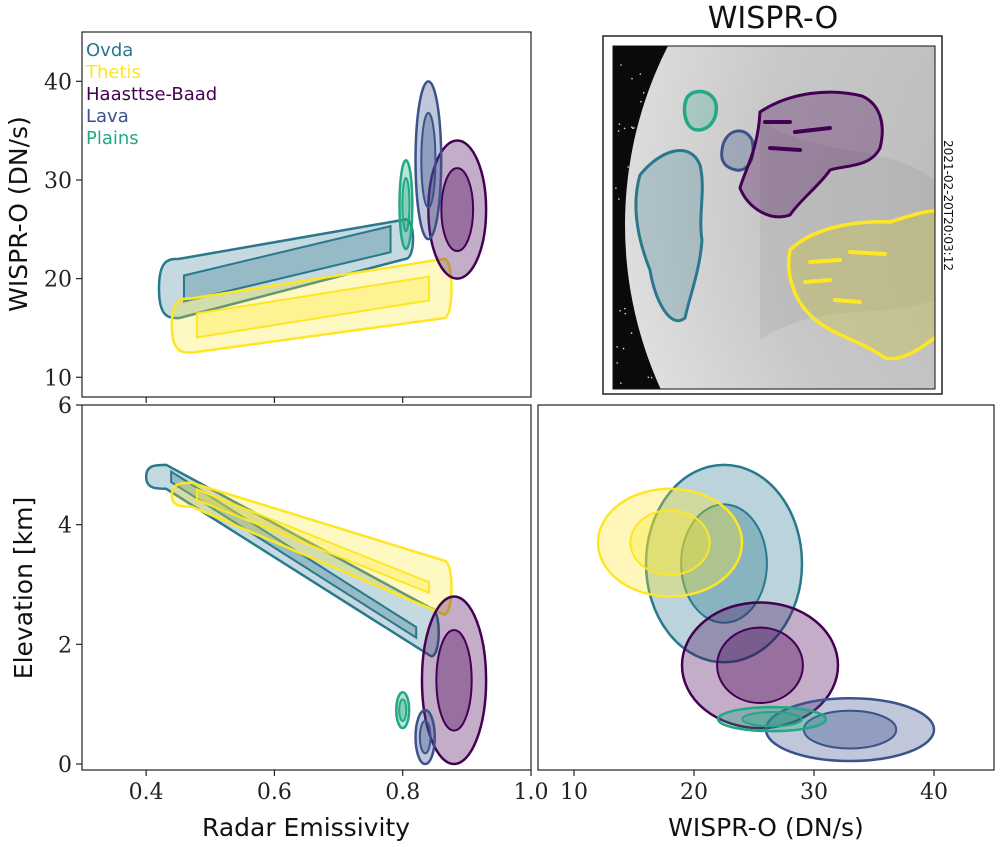 Image resolution: width=1000 pixels, height=847 pixels. Describe the element at coordinates (146, 792) in the screenshot. I see `x-tick-label: 0.4` at that location.